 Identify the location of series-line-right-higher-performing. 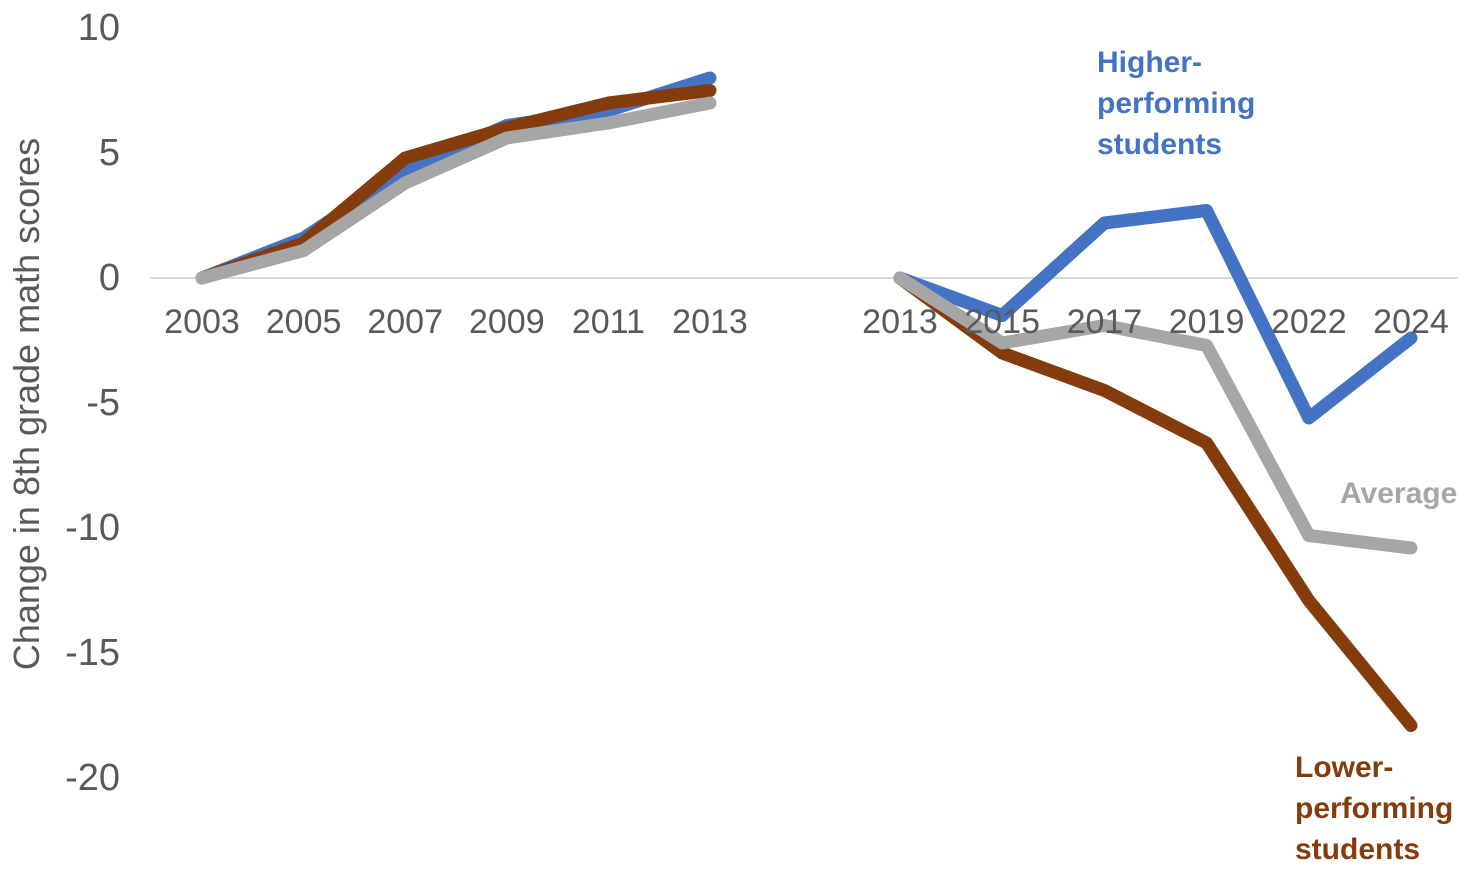
(1155, 314).